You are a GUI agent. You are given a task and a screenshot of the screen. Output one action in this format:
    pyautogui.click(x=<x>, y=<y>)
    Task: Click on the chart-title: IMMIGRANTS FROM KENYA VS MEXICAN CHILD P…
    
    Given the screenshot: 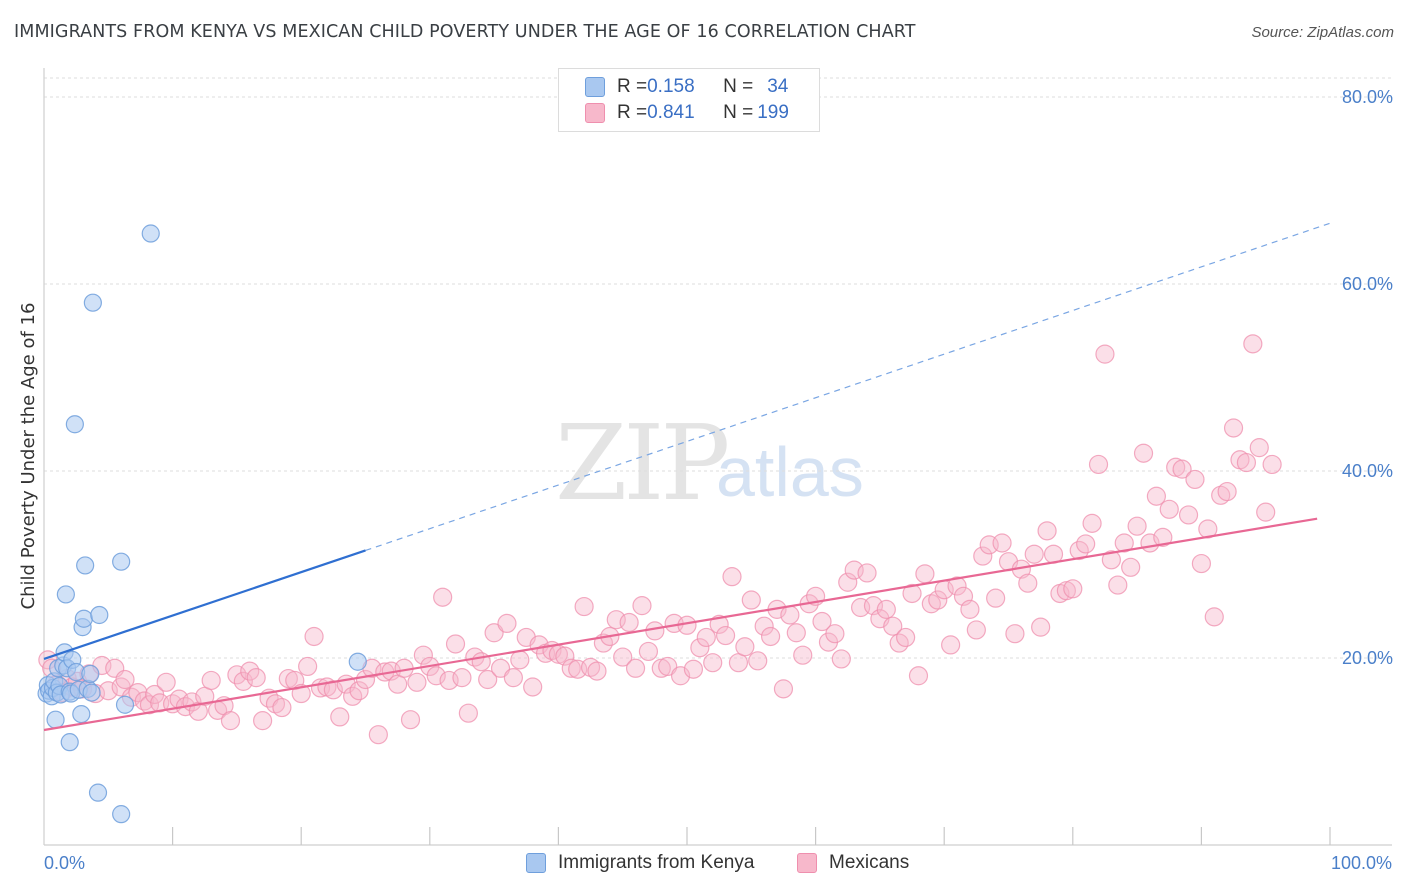 What is the action you would take?
    pyautogui.click(x=465, y=32)
    